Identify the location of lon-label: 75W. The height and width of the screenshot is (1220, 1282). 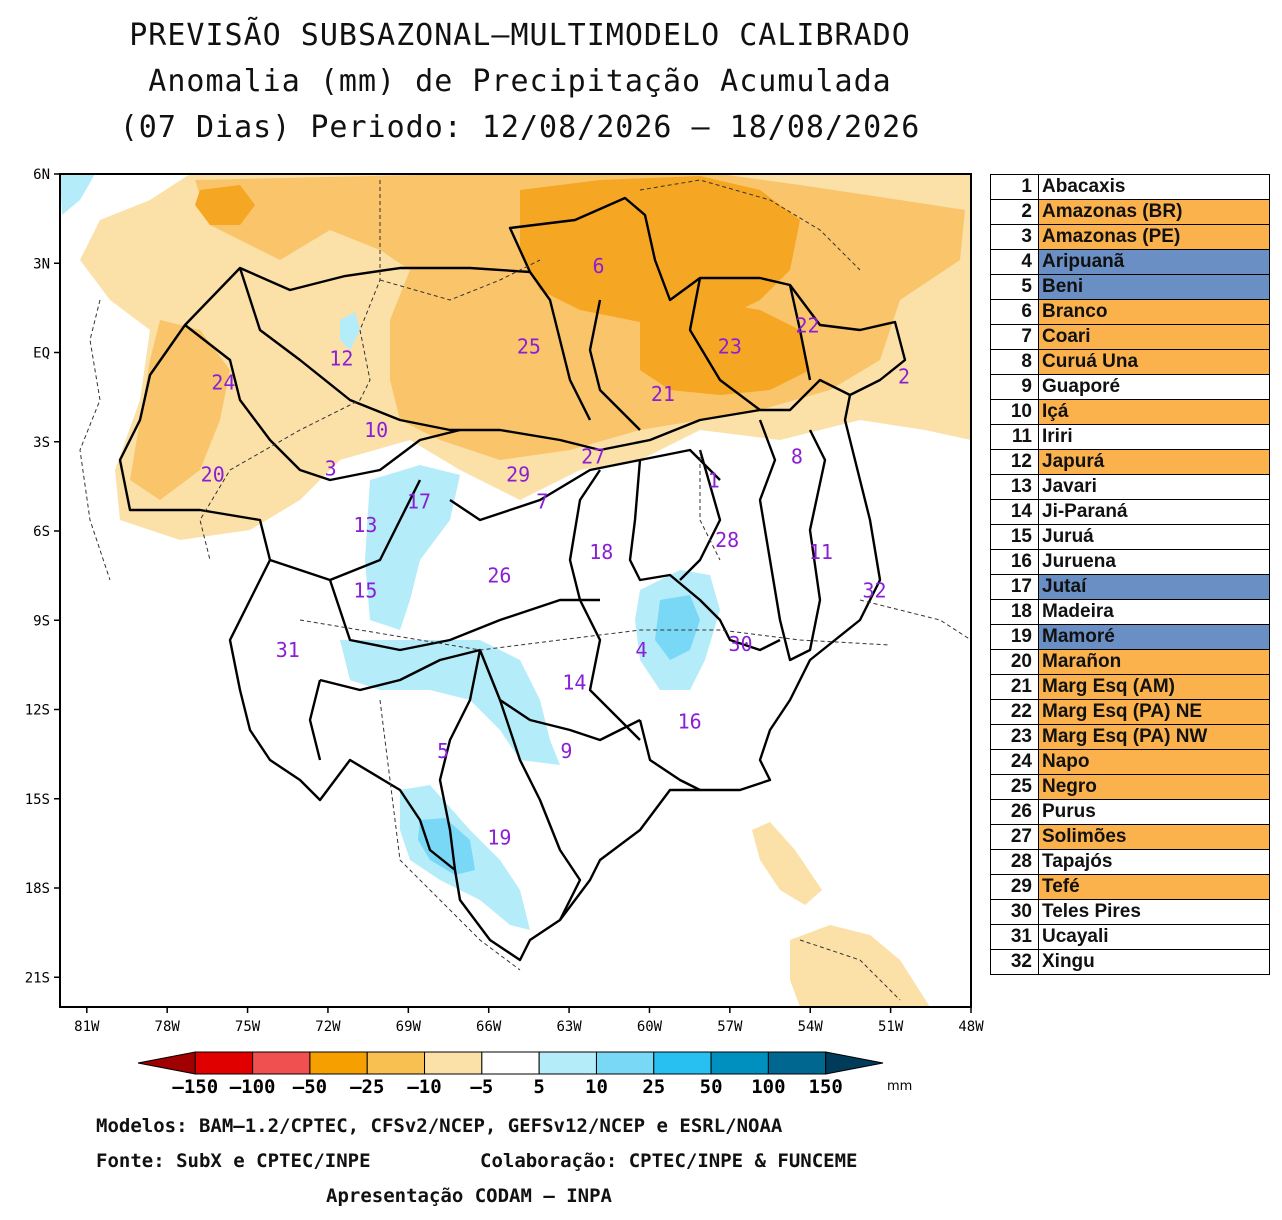
(248, 1027).